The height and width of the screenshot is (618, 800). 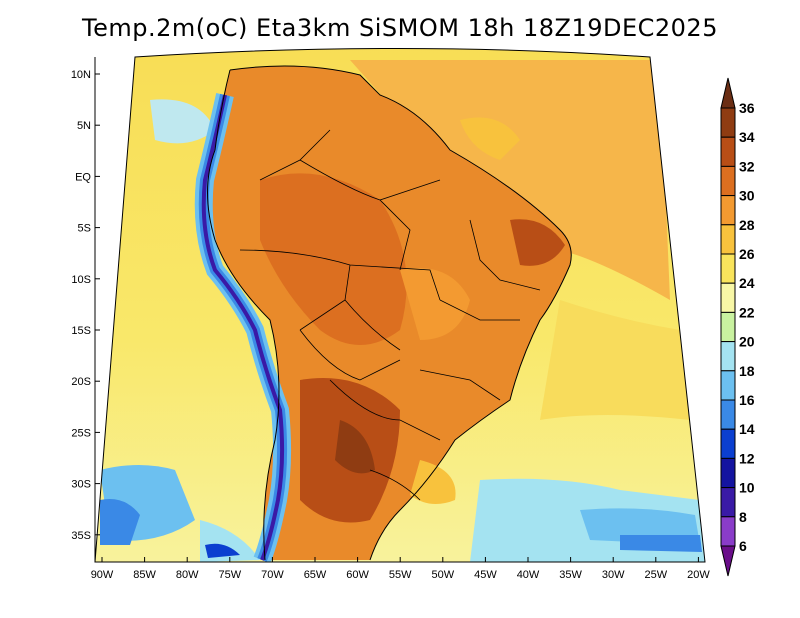 I want to click on lat-tick-label: 10S, so click(x=81, y=280).